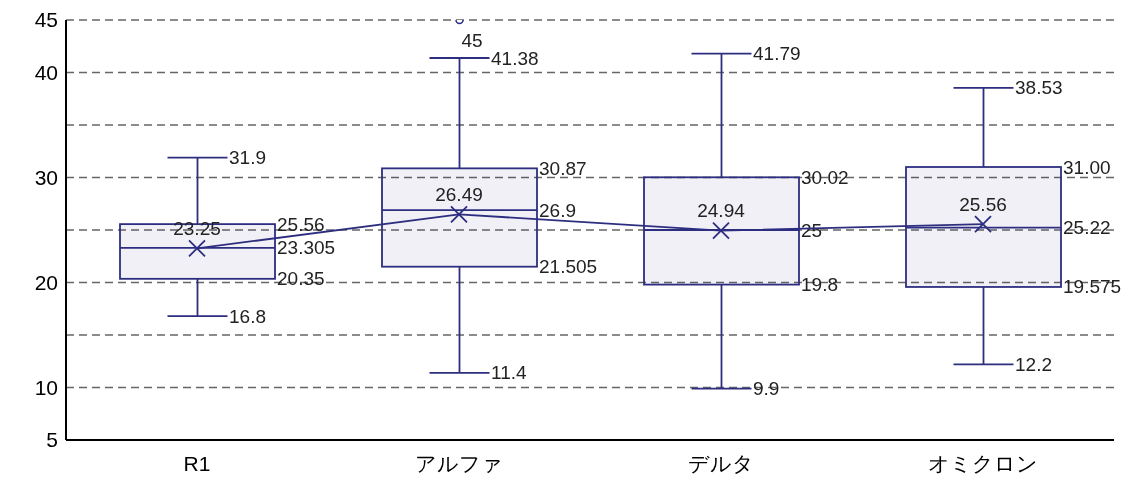  Describe the element at coordinates (568, 267) in the screenshot. I see `annotation: 21.505` at that location.